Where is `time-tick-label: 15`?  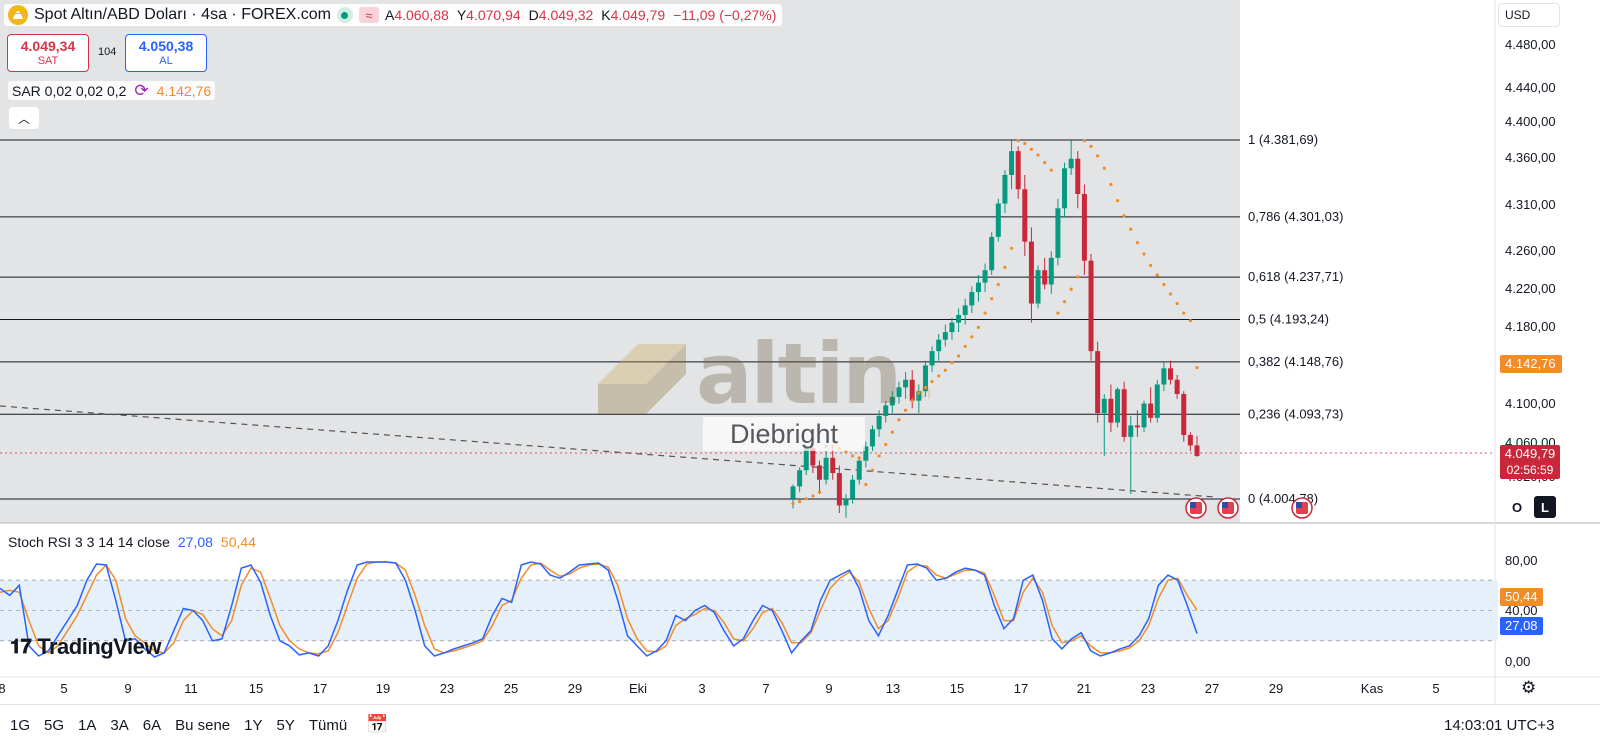 time-tick-label: 15 is located at coordinates (256, 688).